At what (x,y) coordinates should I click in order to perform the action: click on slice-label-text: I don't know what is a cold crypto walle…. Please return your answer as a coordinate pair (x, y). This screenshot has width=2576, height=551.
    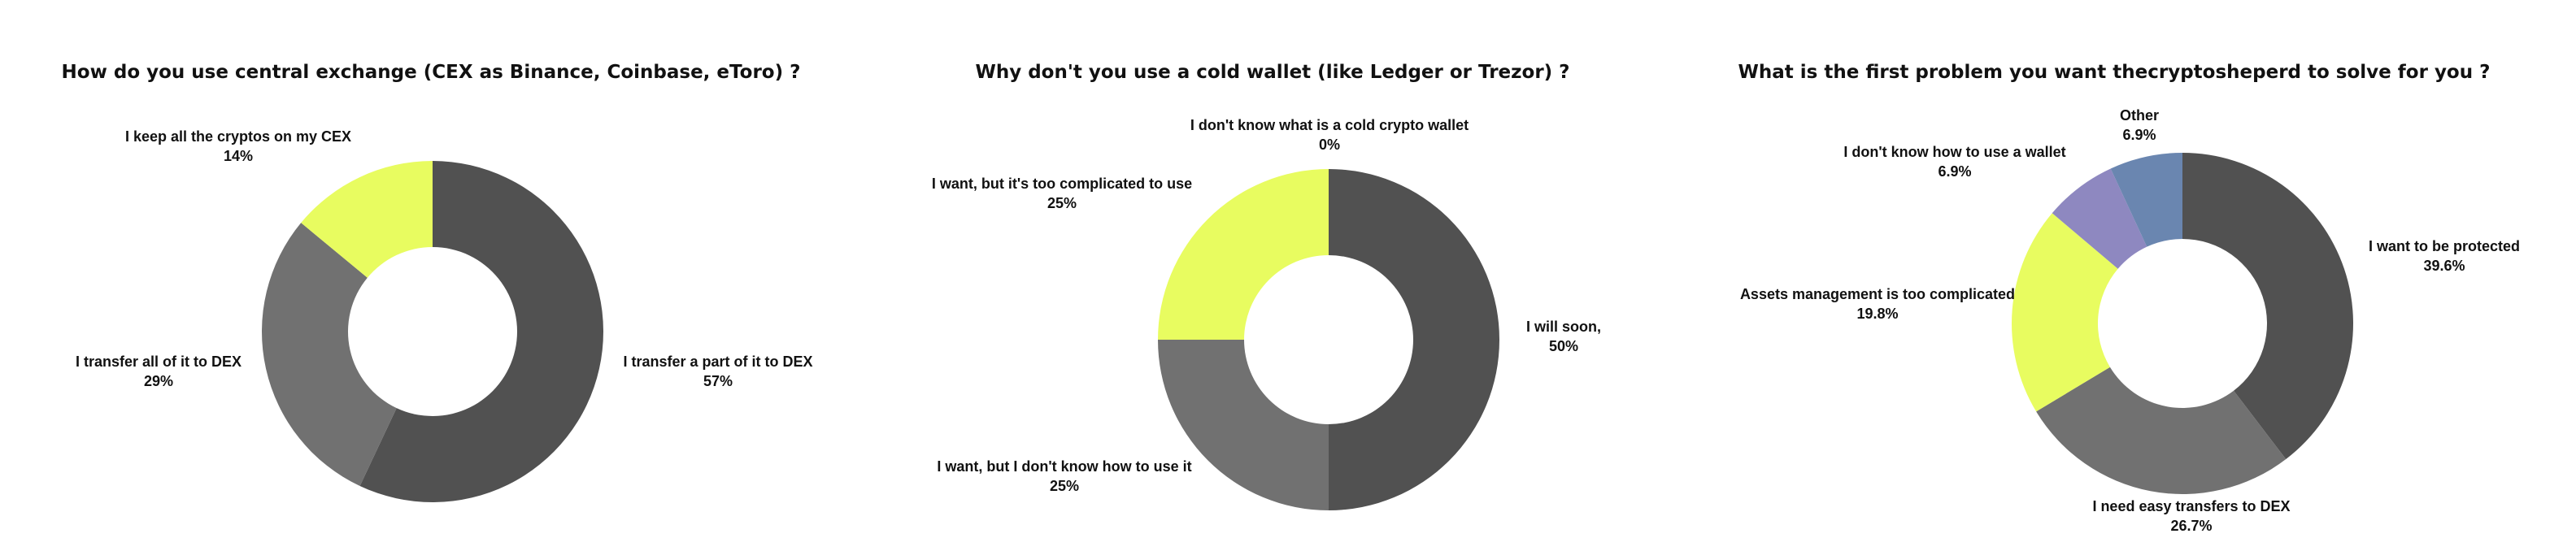
    Looking at the image, I should click on (1330, 125).